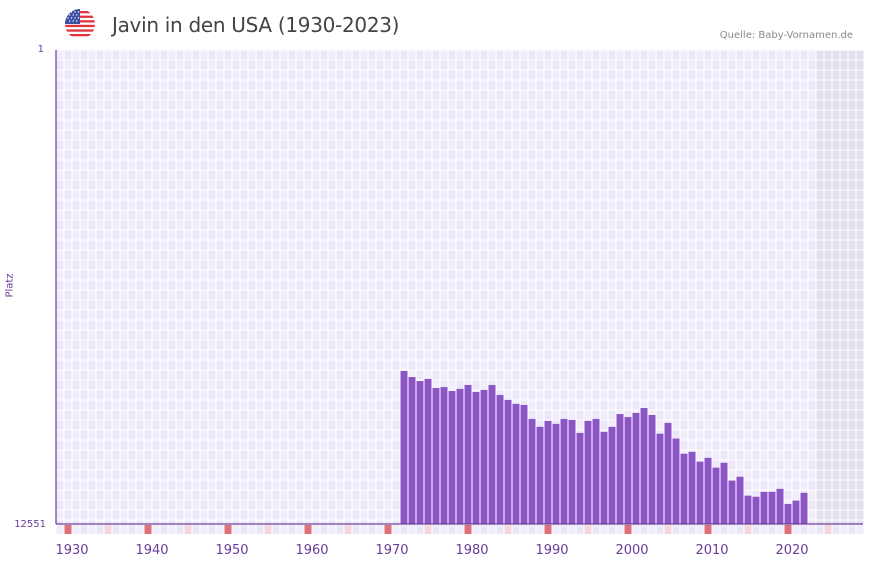 This screenshot has height=567, width=873. Describe the element at coordinates (580, 478) in the screenshot. I see `bar-1994` at that location.